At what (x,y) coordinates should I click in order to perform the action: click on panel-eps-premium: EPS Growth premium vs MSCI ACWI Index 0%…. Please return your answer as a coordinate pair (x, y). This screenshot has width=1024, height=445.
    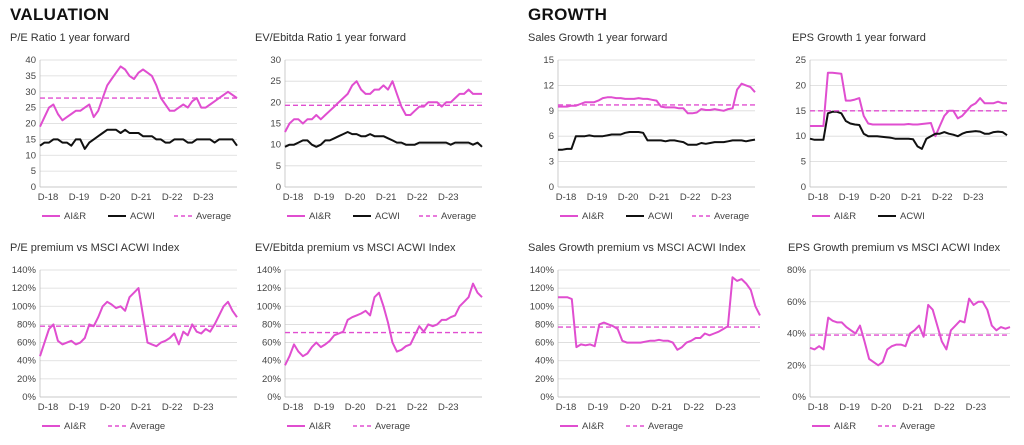
    Looking at the image, I should click on (899, 342).